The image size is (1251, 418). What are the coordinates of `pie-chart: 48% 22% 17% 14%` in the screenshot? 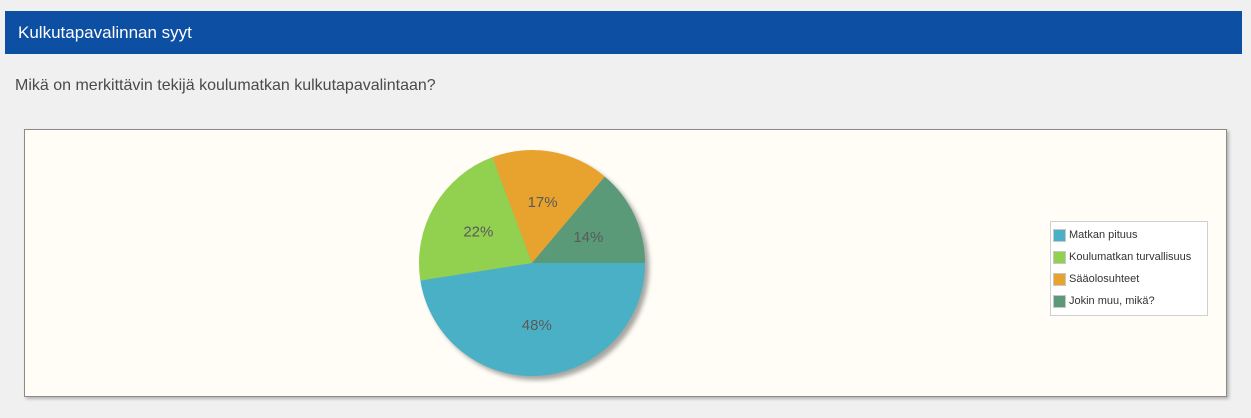 It's located at (534, 265).